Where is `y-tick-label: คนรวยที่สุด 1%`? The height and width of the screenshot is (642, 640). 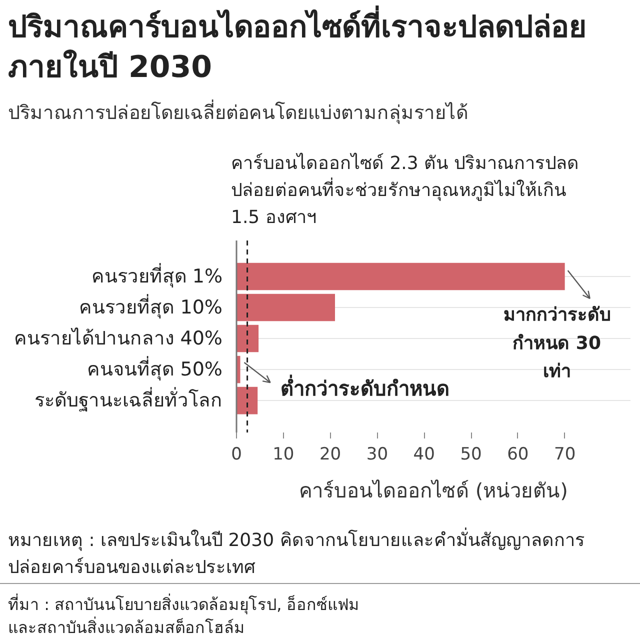 y-tick-label: คนรวยที่สุด 1% is located at coordinates (157, 275).